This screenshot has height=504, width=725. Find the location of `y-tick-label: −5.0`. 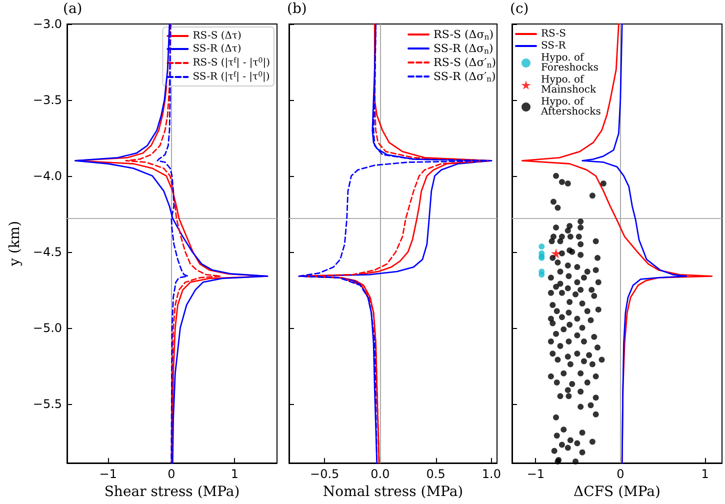

y-tick-label: −5.0 is located at coordinates (47, 327).